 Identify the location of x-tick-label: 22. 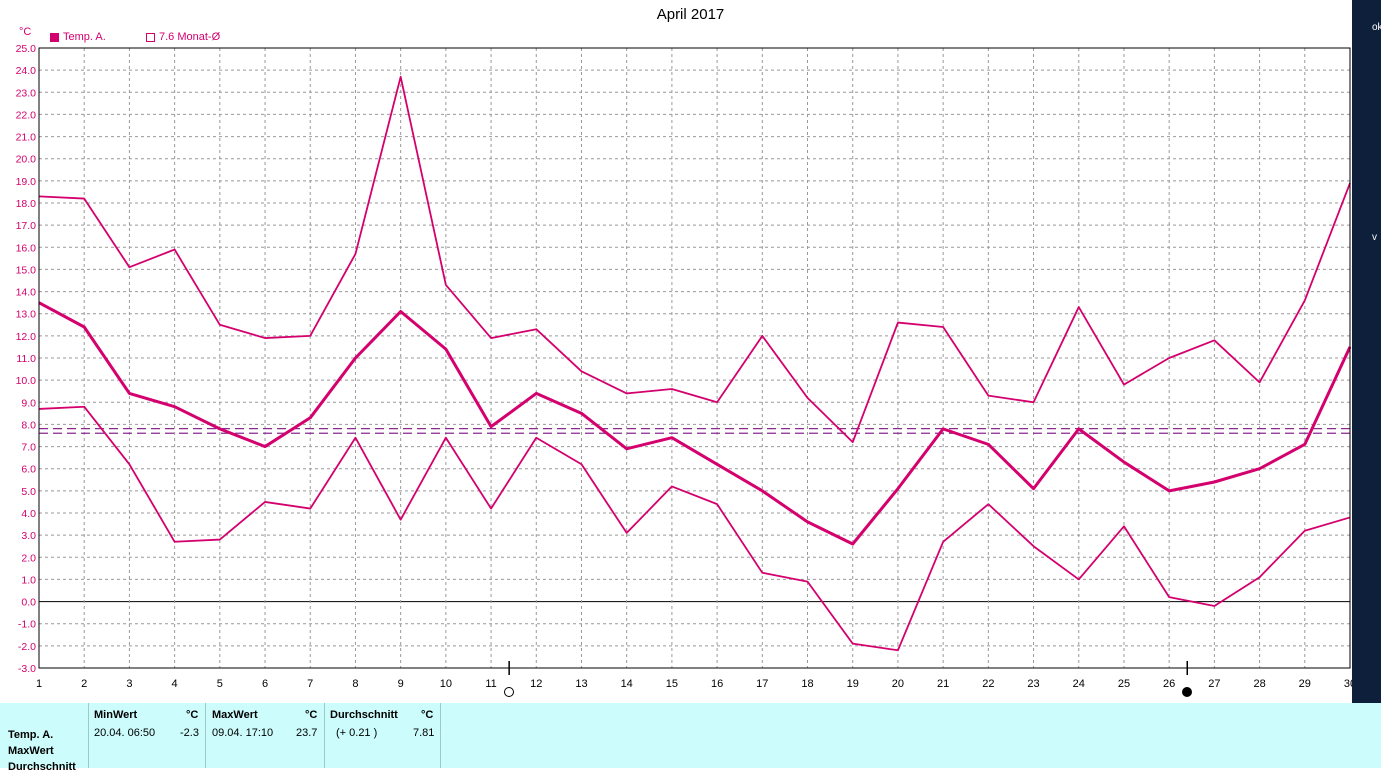
(988, 684).